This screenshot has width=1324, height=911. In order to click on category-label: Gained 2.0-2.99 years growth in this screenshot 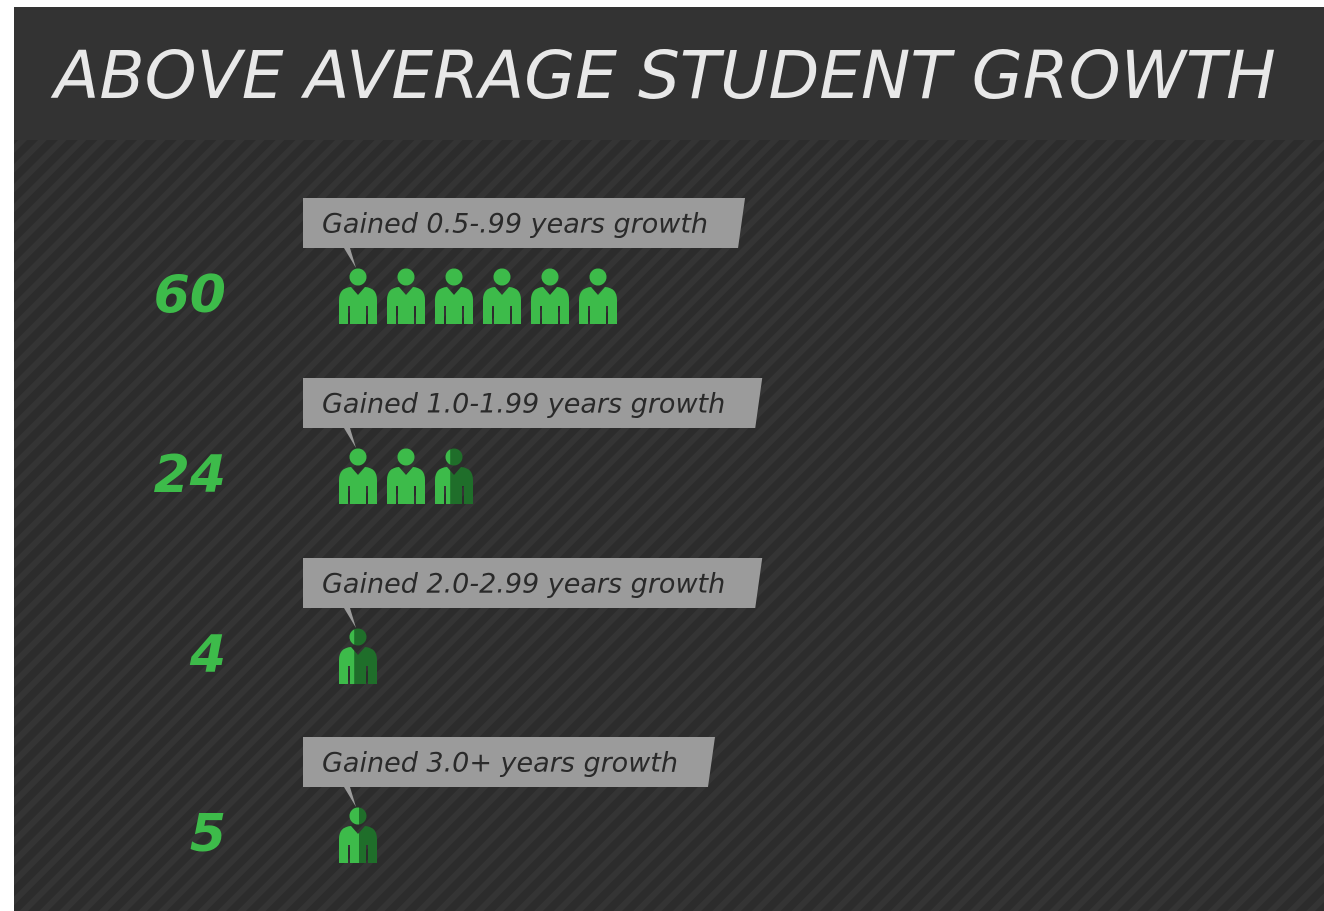, I will do `click(523, 584)`.